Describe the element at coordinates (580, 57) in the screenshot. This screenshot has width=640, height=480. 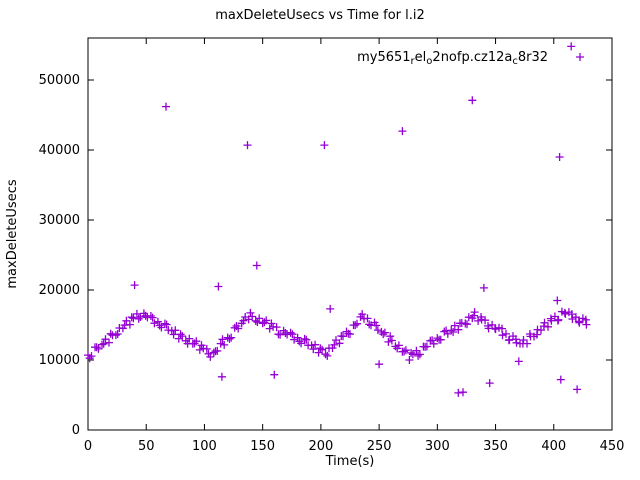
I see `legend-sample-marker-icon` at that location.